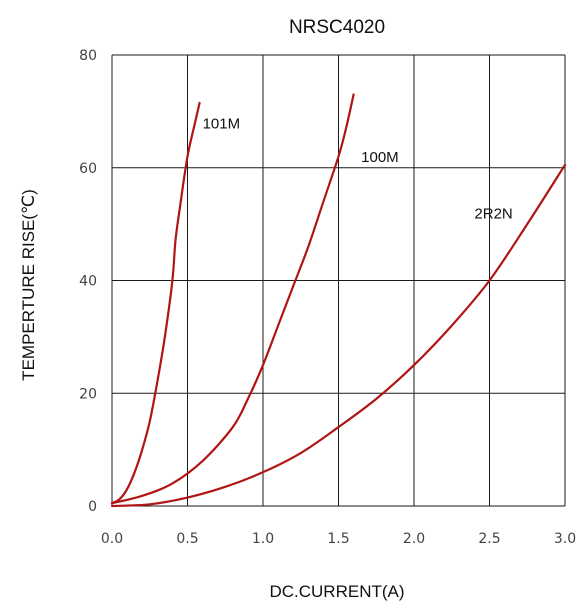  What do you see at coordinates (187, 539) in the screenshot?
I see `x-tick-label: 0.5` at bounding box center [187, 539].